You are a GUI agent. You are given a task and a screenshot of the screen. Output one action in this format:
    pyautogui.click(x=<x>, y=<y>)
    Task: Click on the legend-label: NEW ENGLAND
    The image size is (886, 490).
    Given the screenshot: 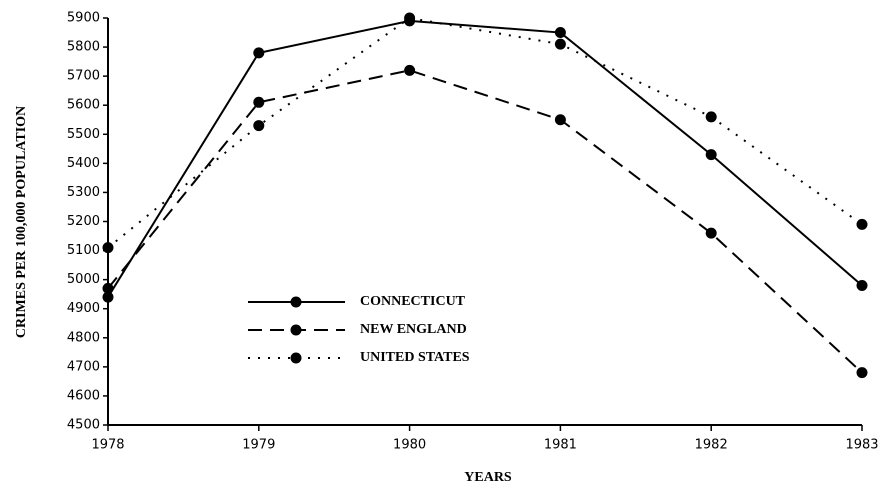 What is the action you would take?
    pyautogui.click(x=413, y=329)
    